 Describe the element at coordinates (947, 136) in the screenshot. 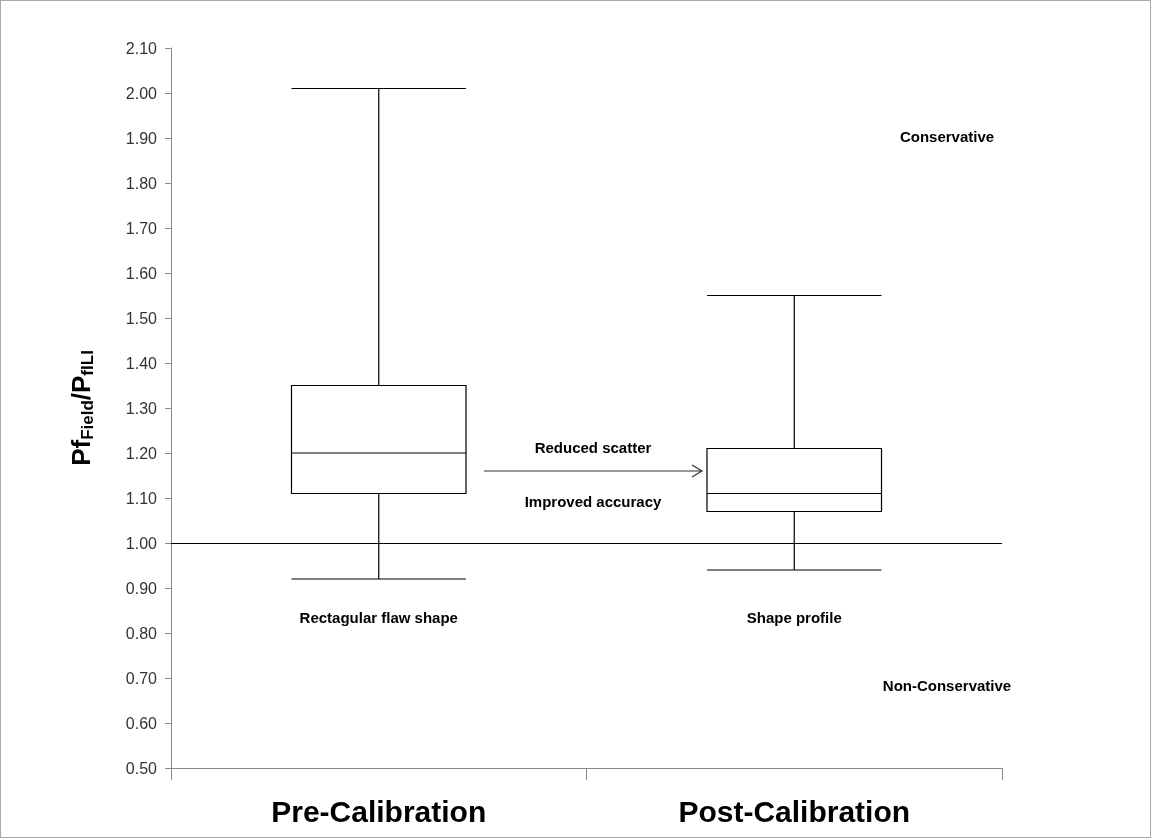

I see `annotation: Conservative` at that location.